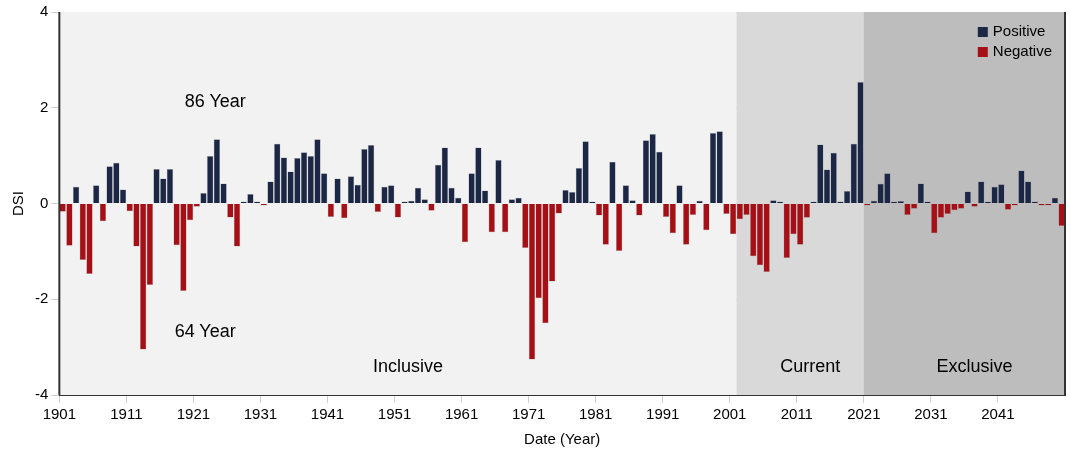  Describe the element at coordinates (461, 414) in the screenshot. I see `x-tick-label: 1961` at that location.